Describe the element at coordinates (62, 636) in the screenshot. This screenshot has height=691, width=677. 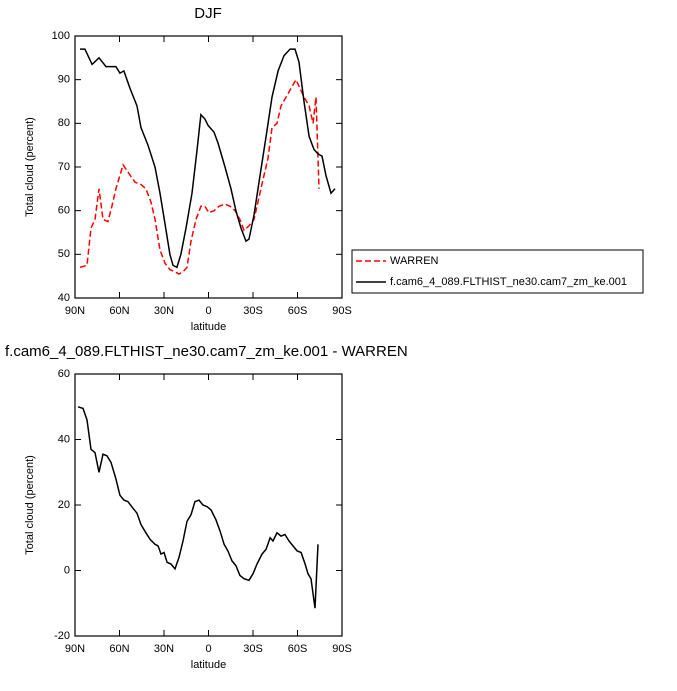
I see `y-tick-label: -20` at that location.